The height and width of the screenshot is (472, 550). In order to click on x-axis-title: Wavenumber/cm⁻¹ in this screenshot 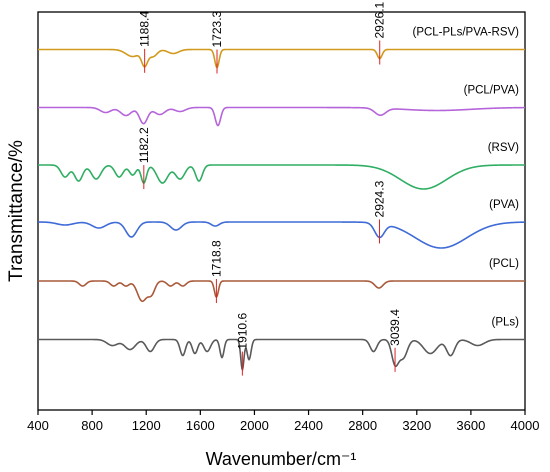, I will do `click(281, 459)`.